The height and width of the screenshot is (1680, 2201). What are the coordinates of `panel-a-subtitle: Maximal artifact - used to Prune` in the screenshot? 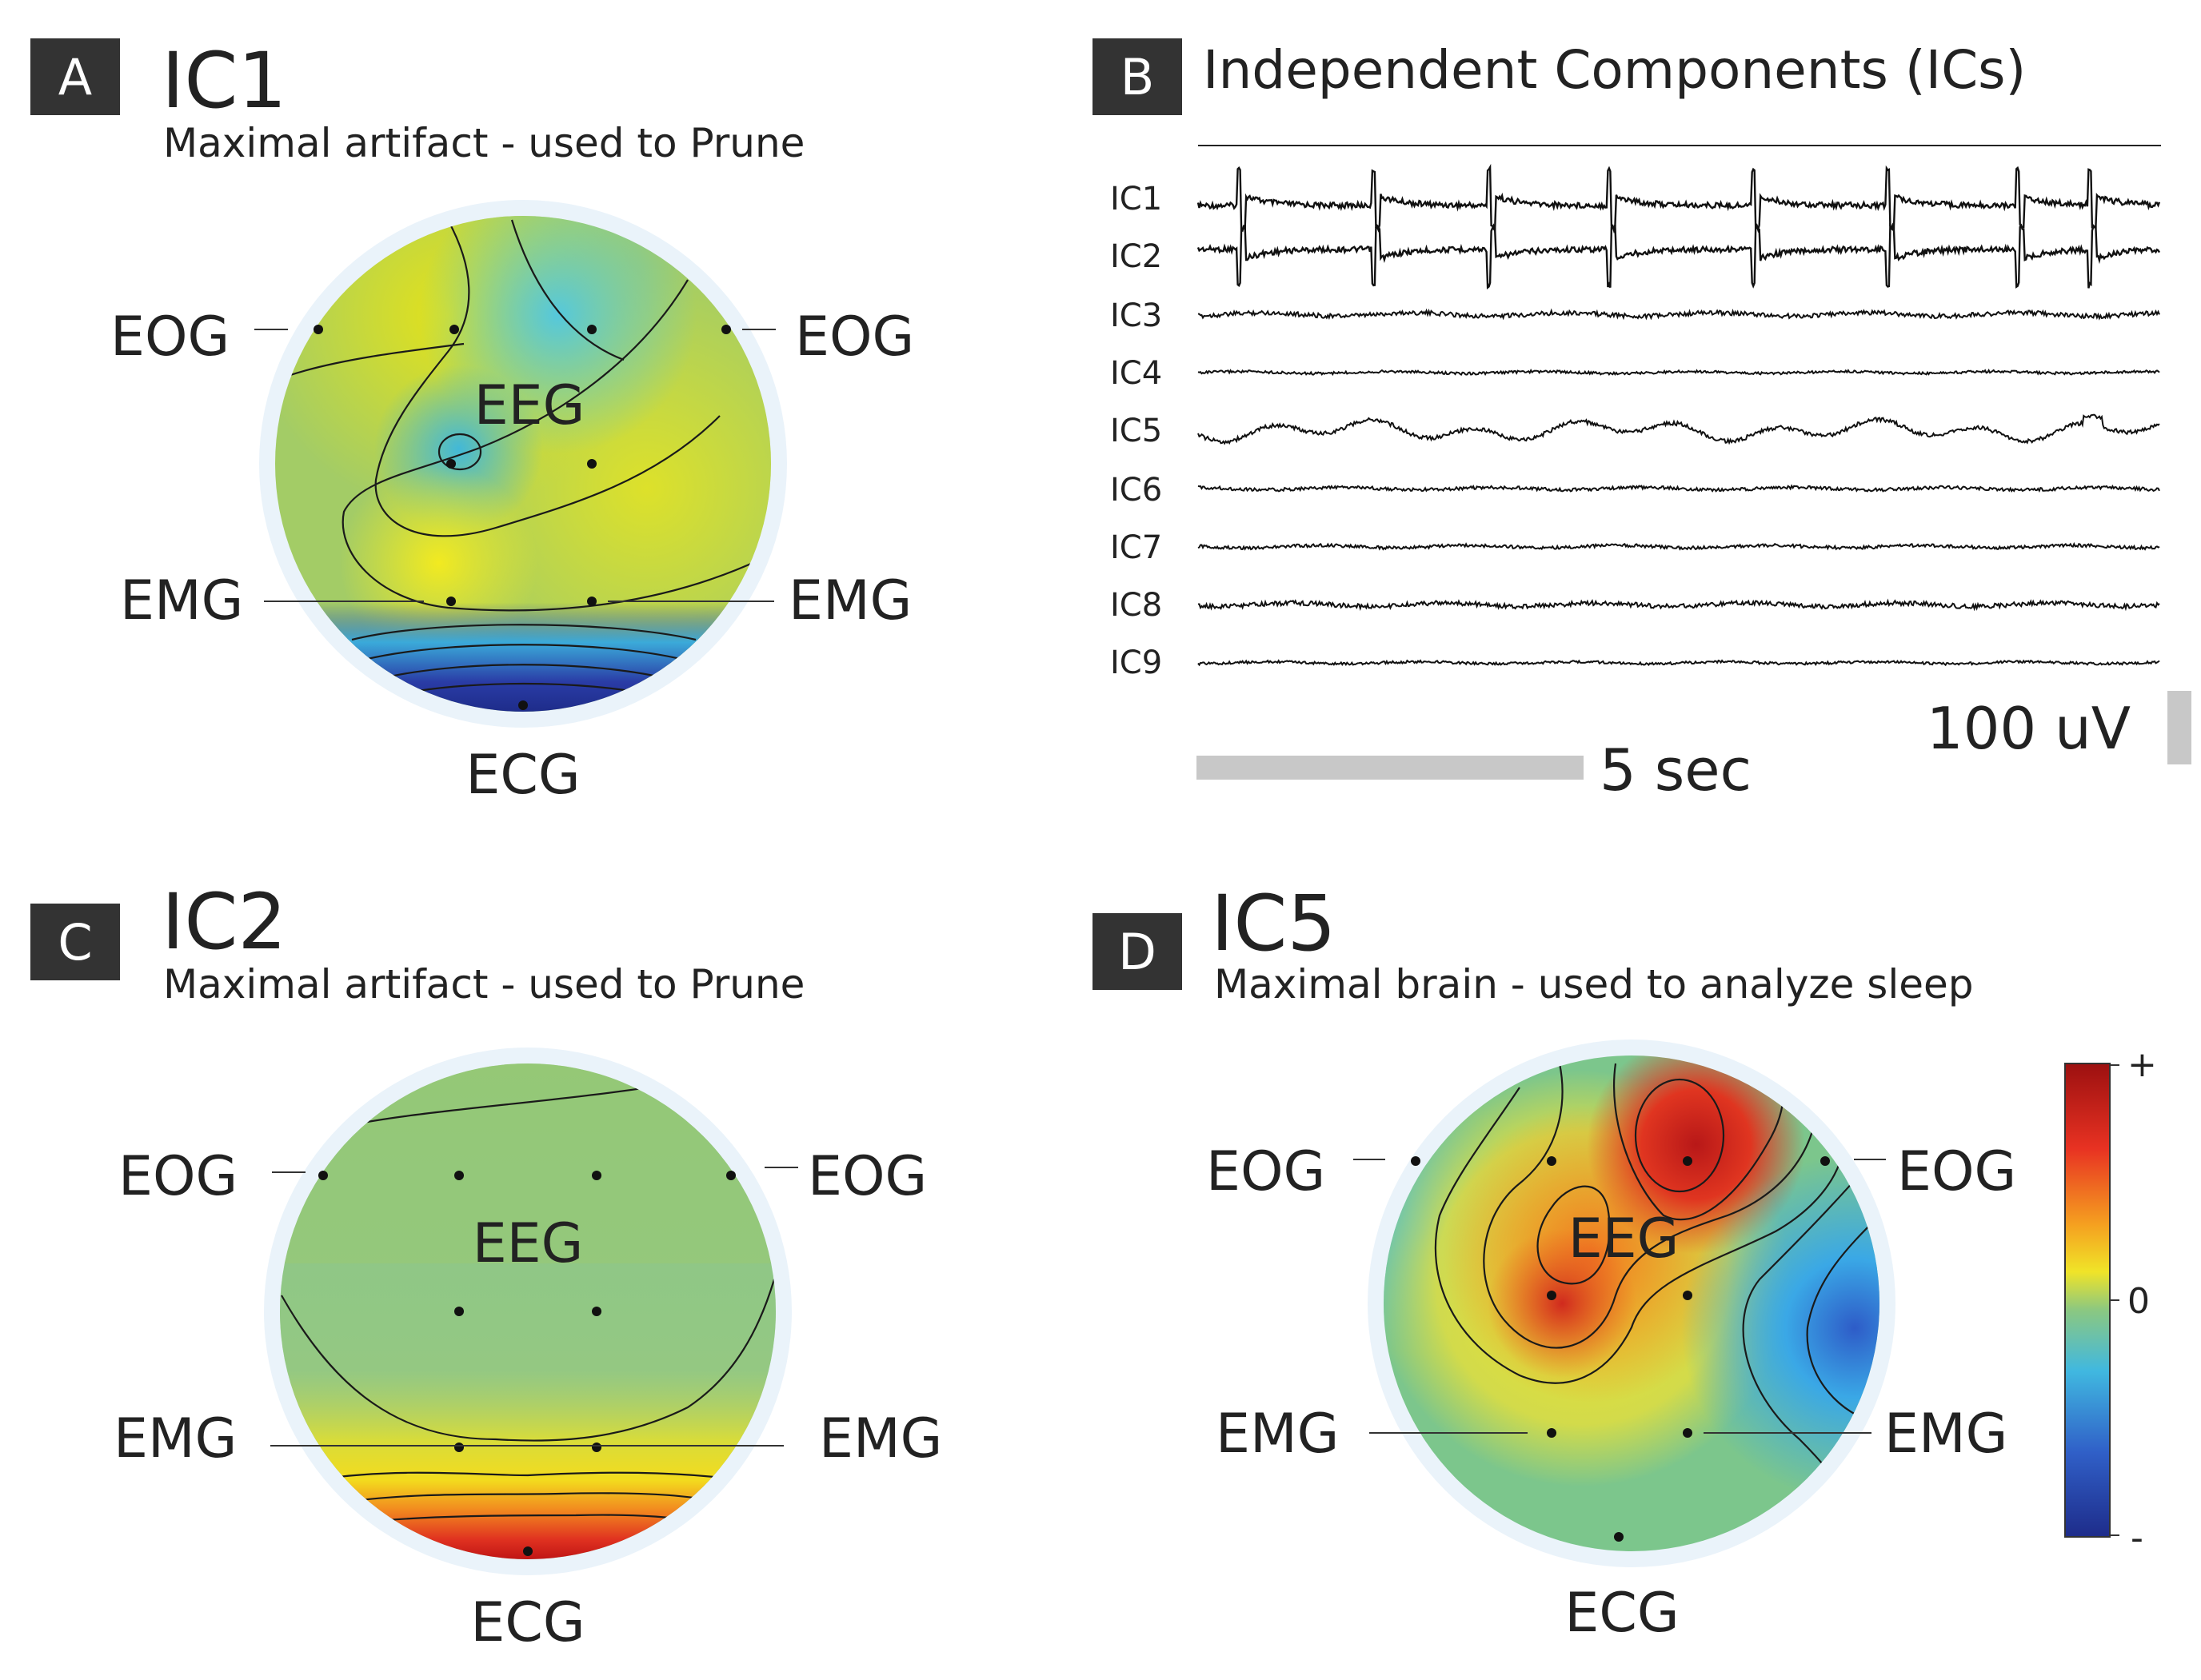 It's located at (484, 143).